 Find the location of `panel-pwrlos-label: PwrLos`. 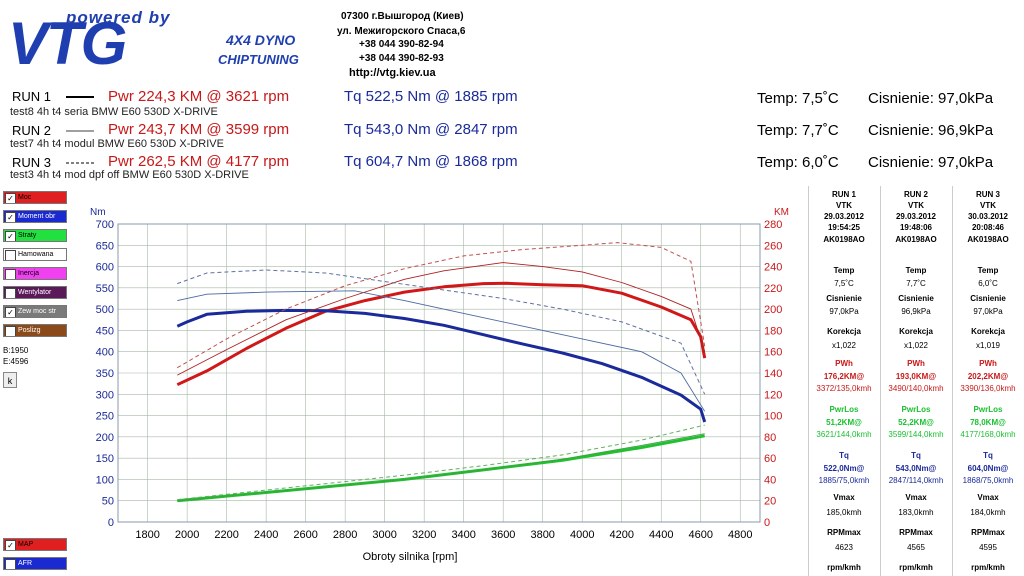

panel-pwrlos-label: PwrLos is located at coordinates (916, 409).